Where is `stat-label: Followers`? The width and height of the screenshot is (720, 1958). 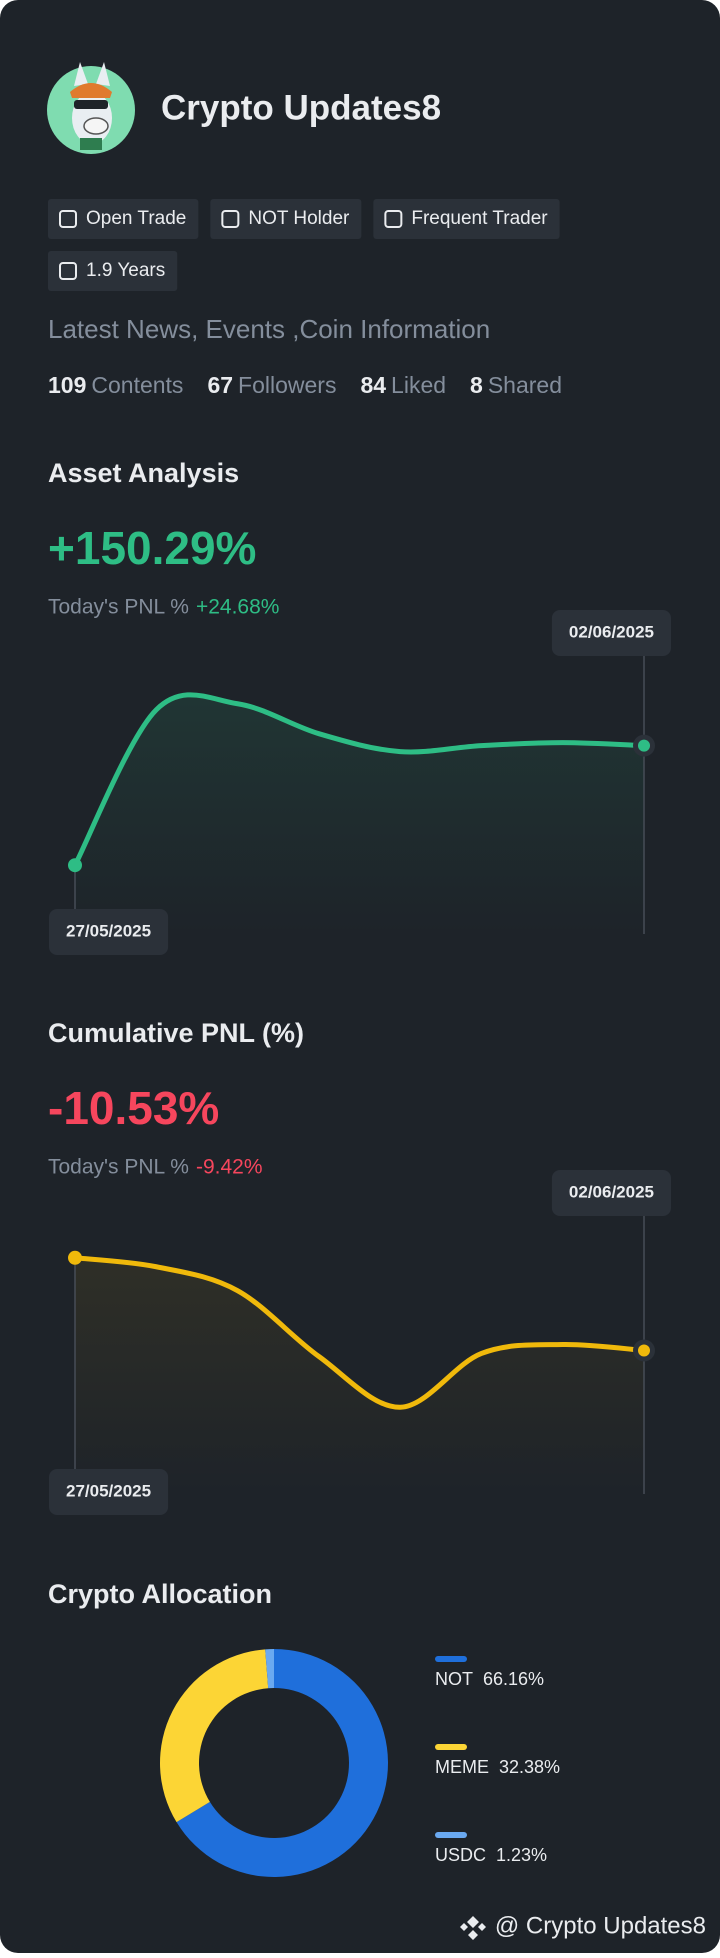 stat-label: Followers is located at coordinates (287, 385).